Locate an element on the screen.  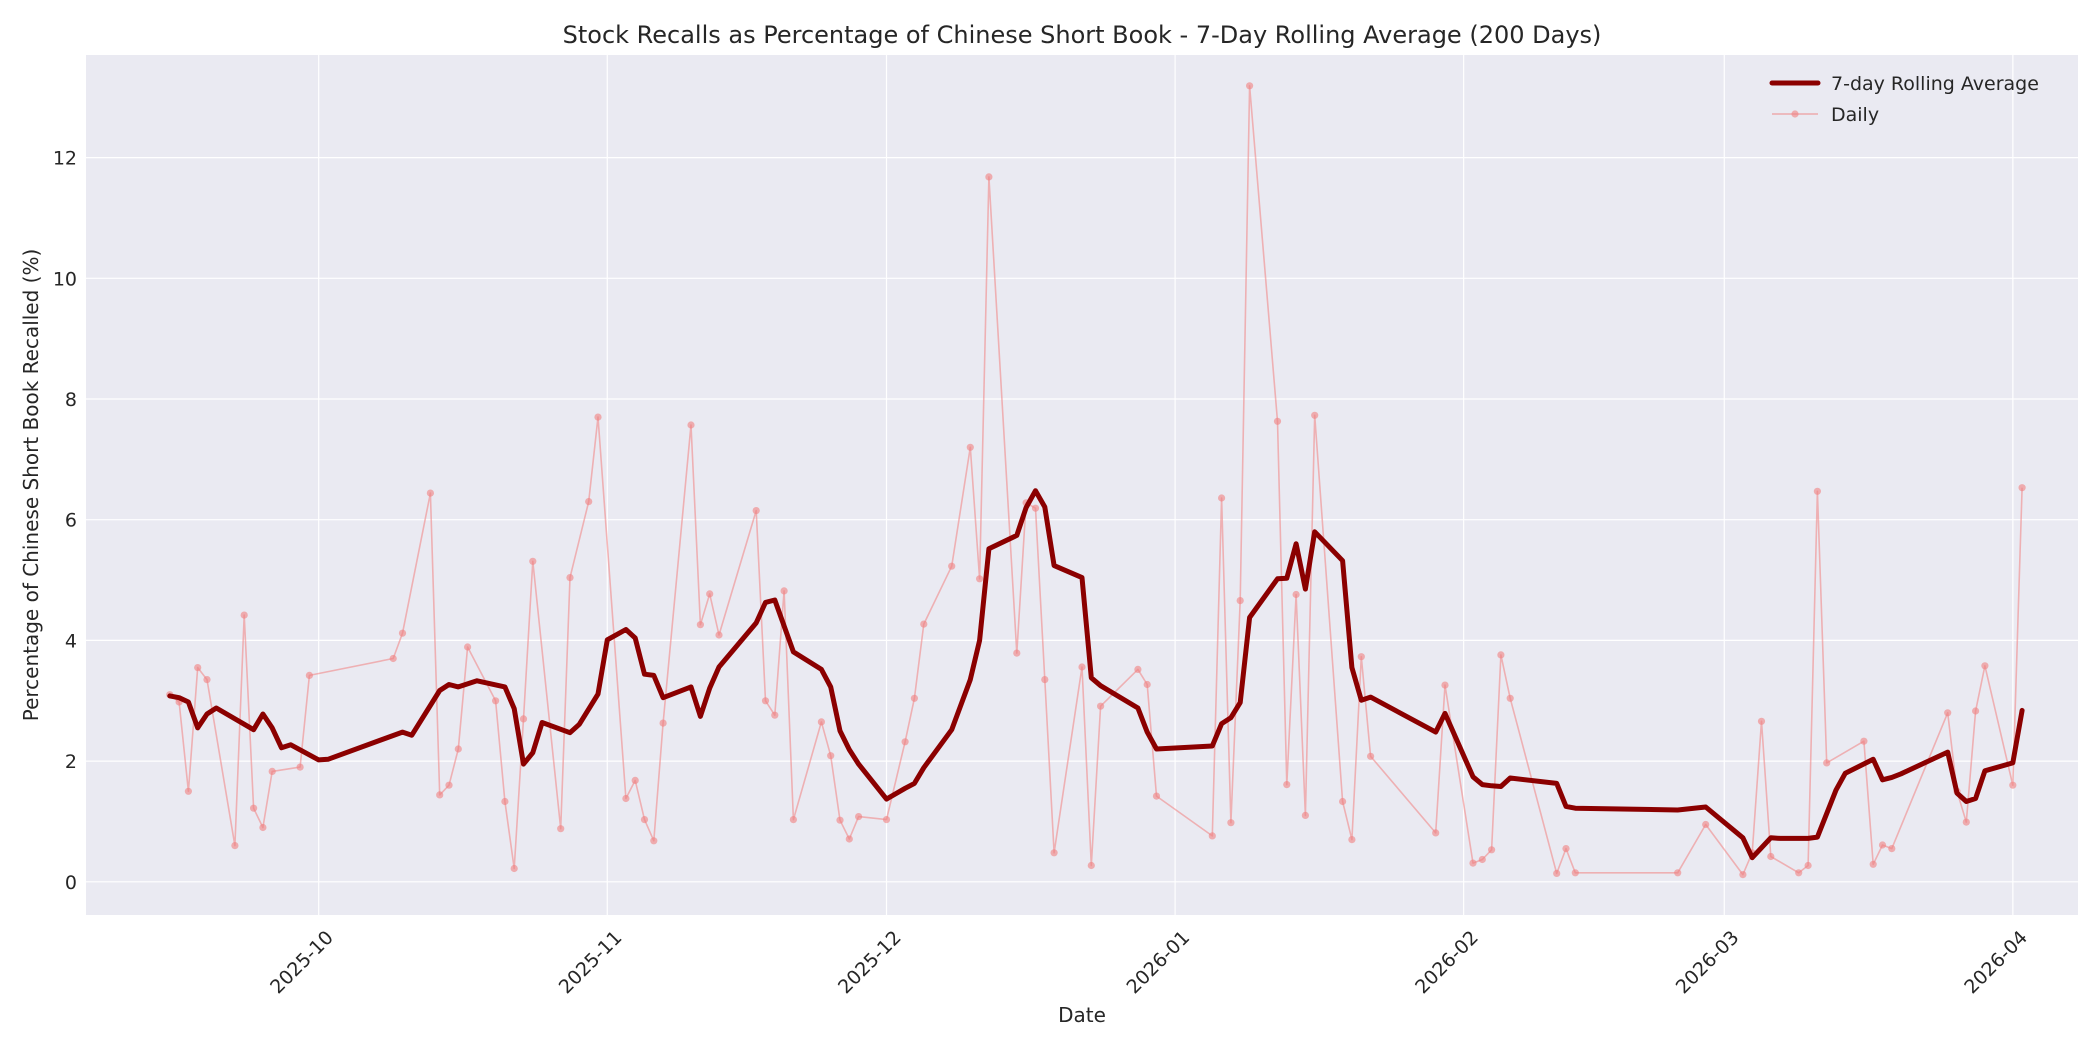
y-tick-label: 4 is located at coordinates (71, 641).